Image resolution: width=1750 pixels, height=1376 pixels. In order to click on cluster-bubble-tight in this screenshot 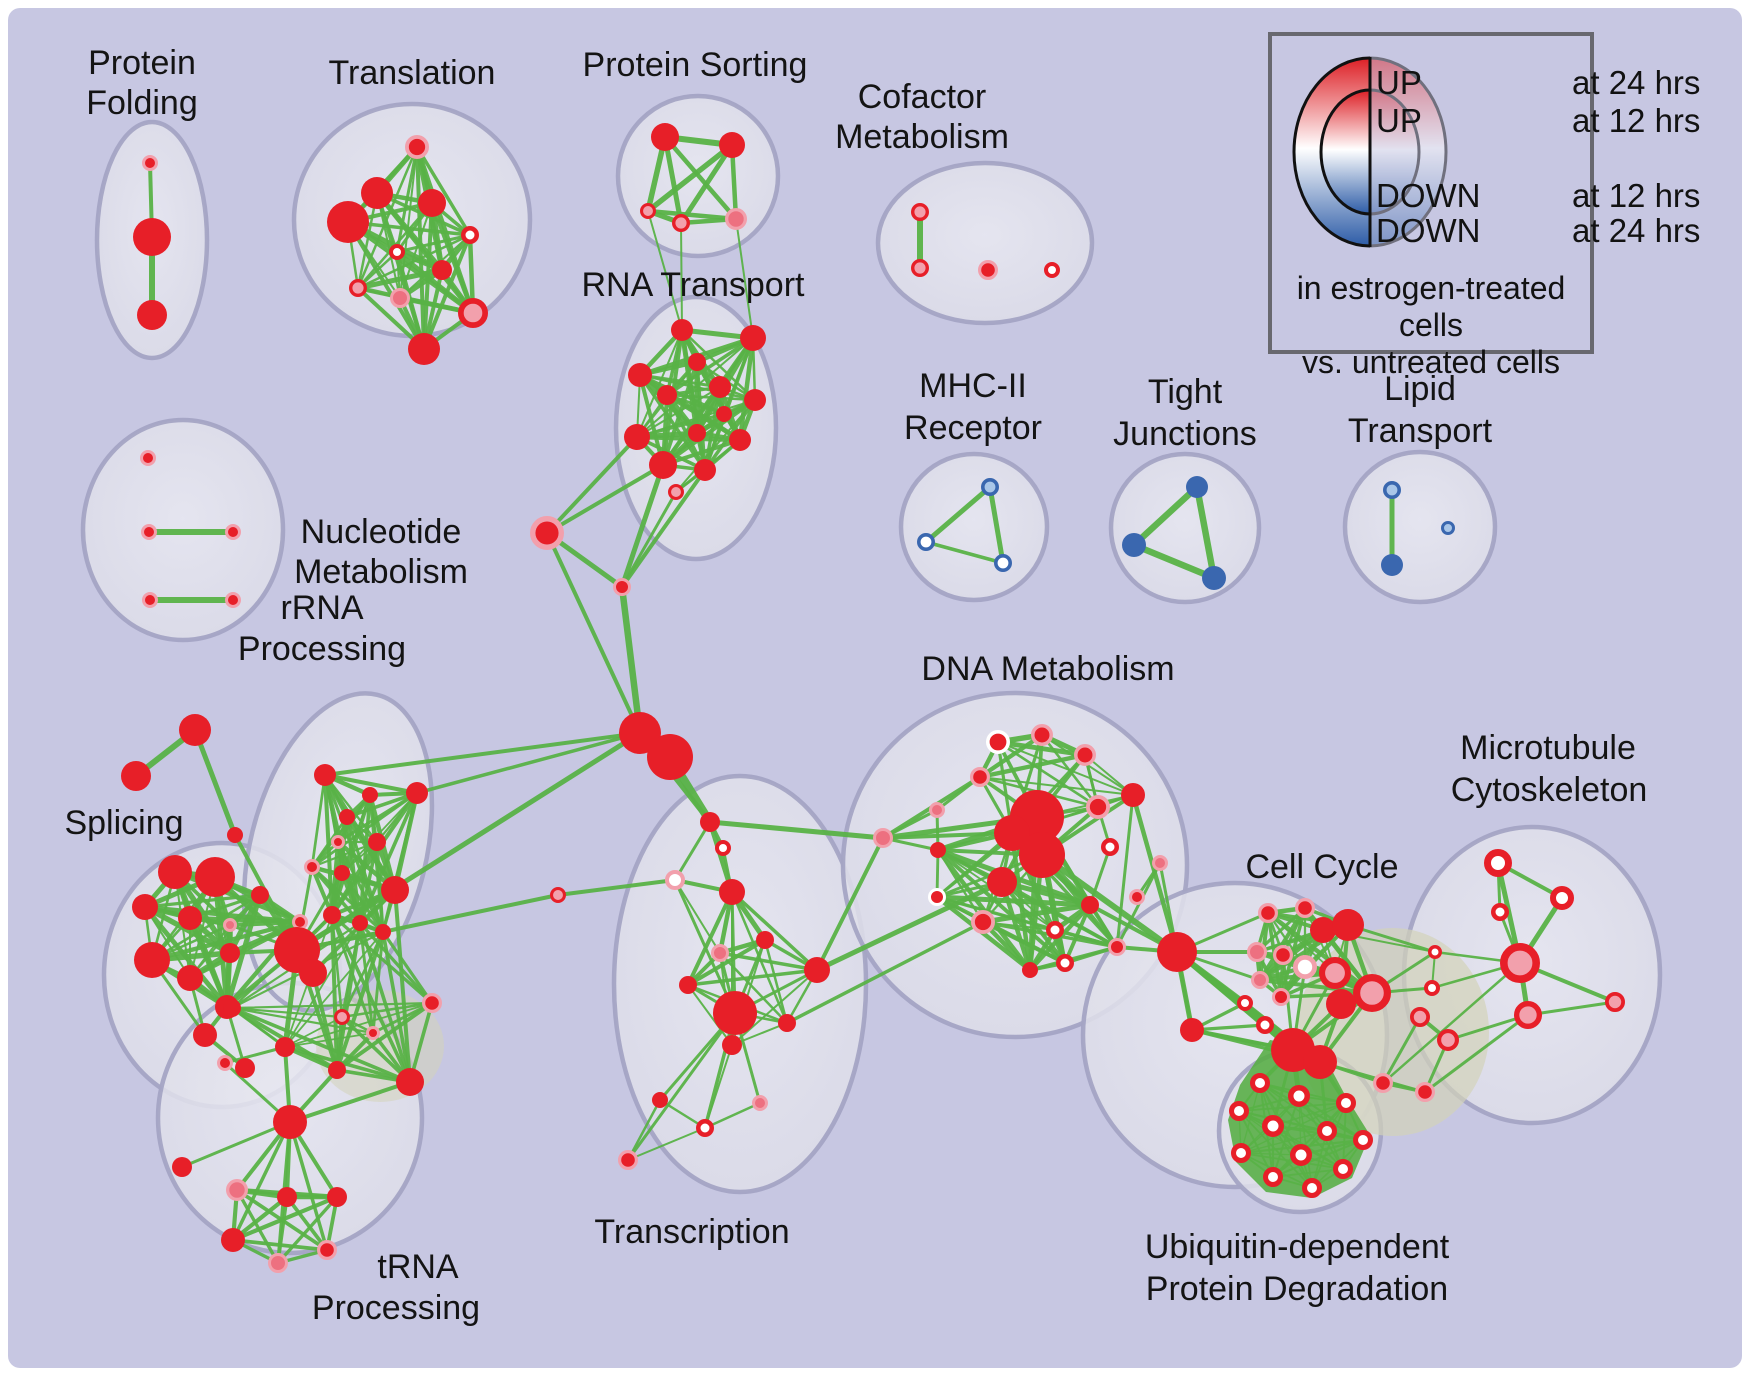, I will do `click(1185, 528)`.